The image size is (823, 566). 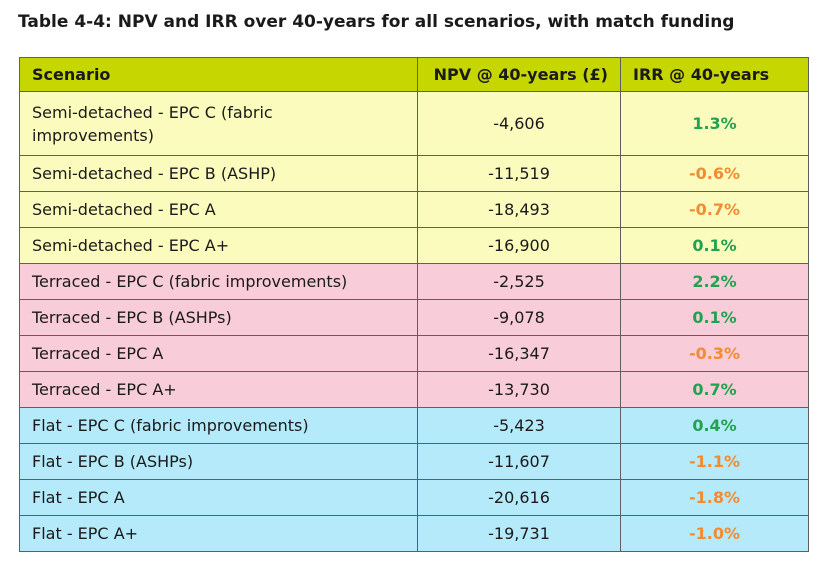 I want to click on table-row: Terraced - EPC A+ -13,730 0.7%, so click(x=414, y=389).